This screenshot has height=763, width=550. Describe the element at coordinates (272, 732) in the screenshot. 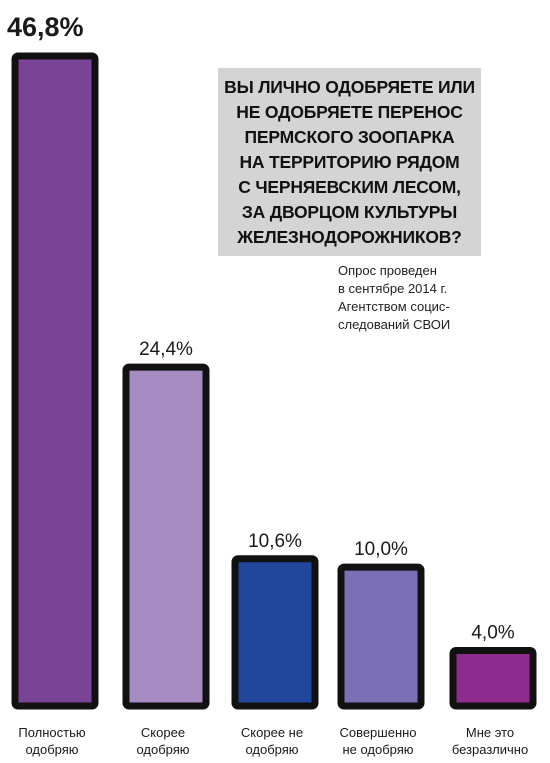

I see `category-label-3-line-1: Скорее не` at that location.